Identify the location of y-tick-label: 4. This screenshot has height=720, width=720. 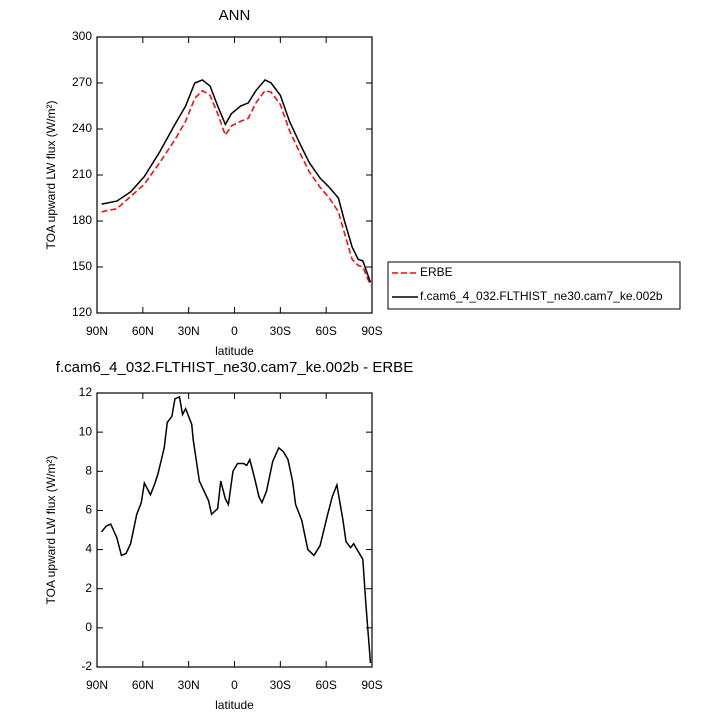
(88, 549).